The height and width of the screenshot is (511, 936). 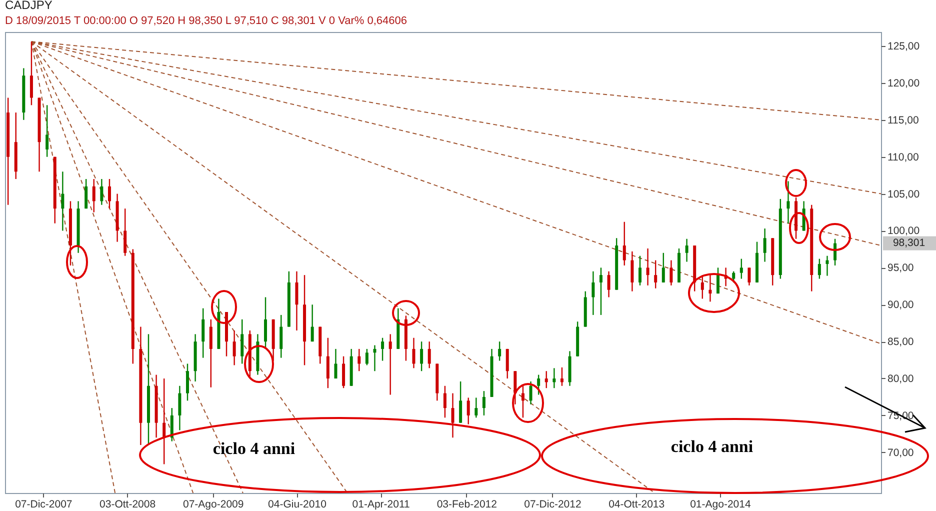 I want to click on y-tick-label: 120,00, so click(x=904, y=83).